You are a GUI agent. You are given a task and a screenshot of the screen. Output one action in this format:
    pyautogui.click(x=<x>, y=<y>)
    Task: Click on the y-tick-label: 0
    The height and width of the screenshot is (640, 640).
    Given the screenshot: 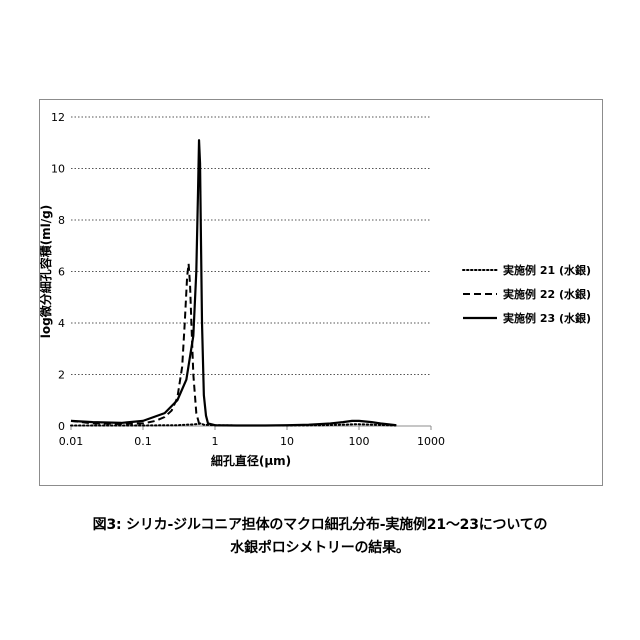 What is the action you would take?
    pyautogui.click(x=61, y=426)
    